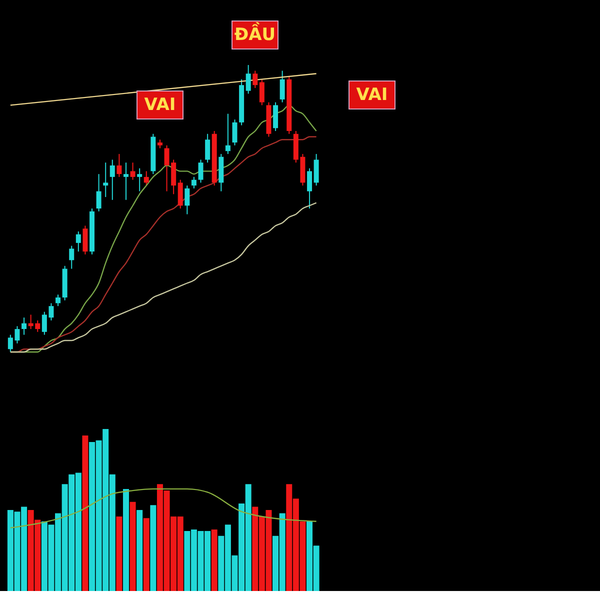  What do you see at coordinates (255, 33) in the screenshot?
I see `text: ĐẦU` at bounding box center [255, 33].